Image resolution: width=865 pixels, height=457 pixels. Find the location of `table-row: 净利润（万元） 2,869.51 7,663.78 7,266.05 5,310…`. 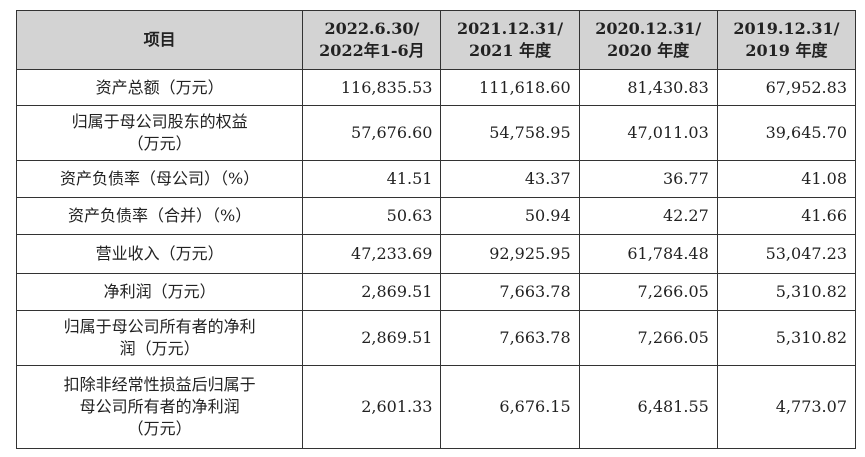

table-row: 净利润（万元） 2,869.51 7,663.78 7,266.05 5,310… is located at coordinates (436, 292).